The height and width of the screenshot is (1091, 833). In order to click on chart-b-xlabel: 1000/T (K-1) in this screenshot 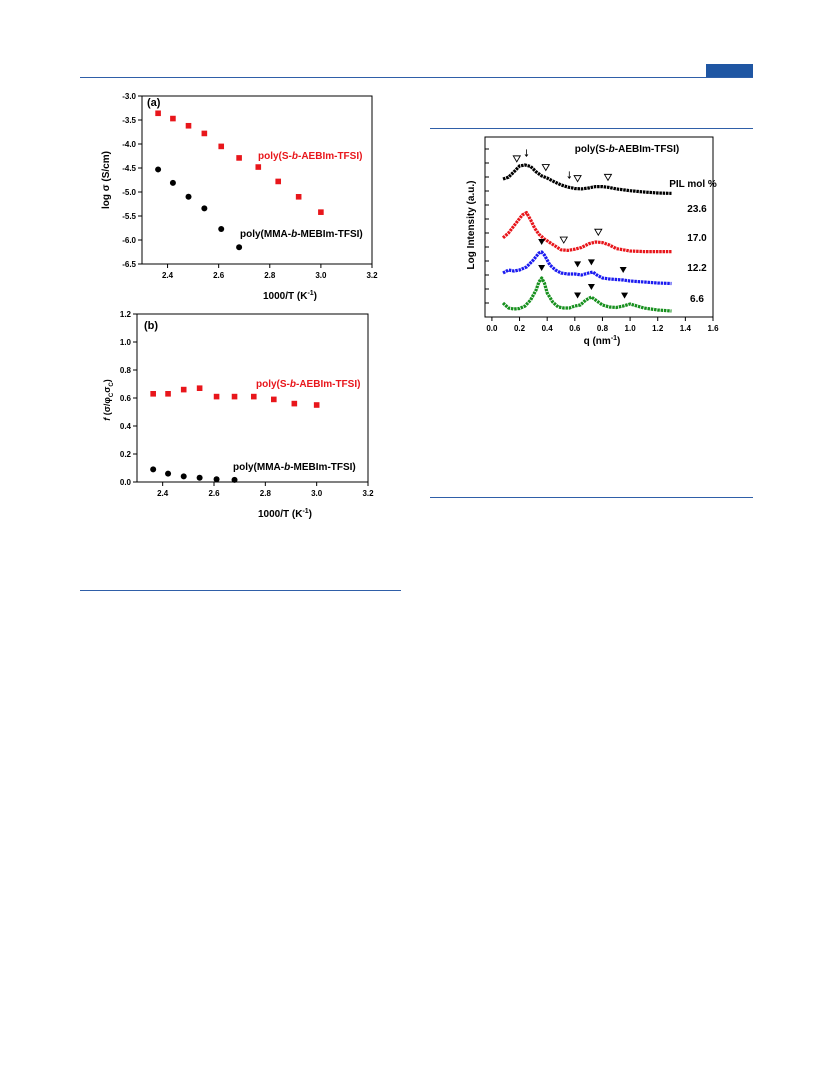, I will do `click(285, 514)`.